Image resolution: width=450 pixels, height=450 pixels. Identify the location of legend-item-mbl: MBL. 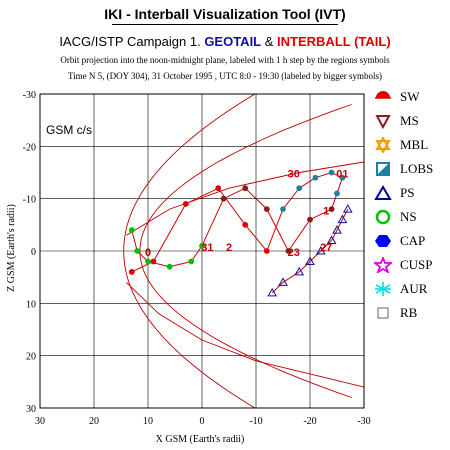
(408, 145).